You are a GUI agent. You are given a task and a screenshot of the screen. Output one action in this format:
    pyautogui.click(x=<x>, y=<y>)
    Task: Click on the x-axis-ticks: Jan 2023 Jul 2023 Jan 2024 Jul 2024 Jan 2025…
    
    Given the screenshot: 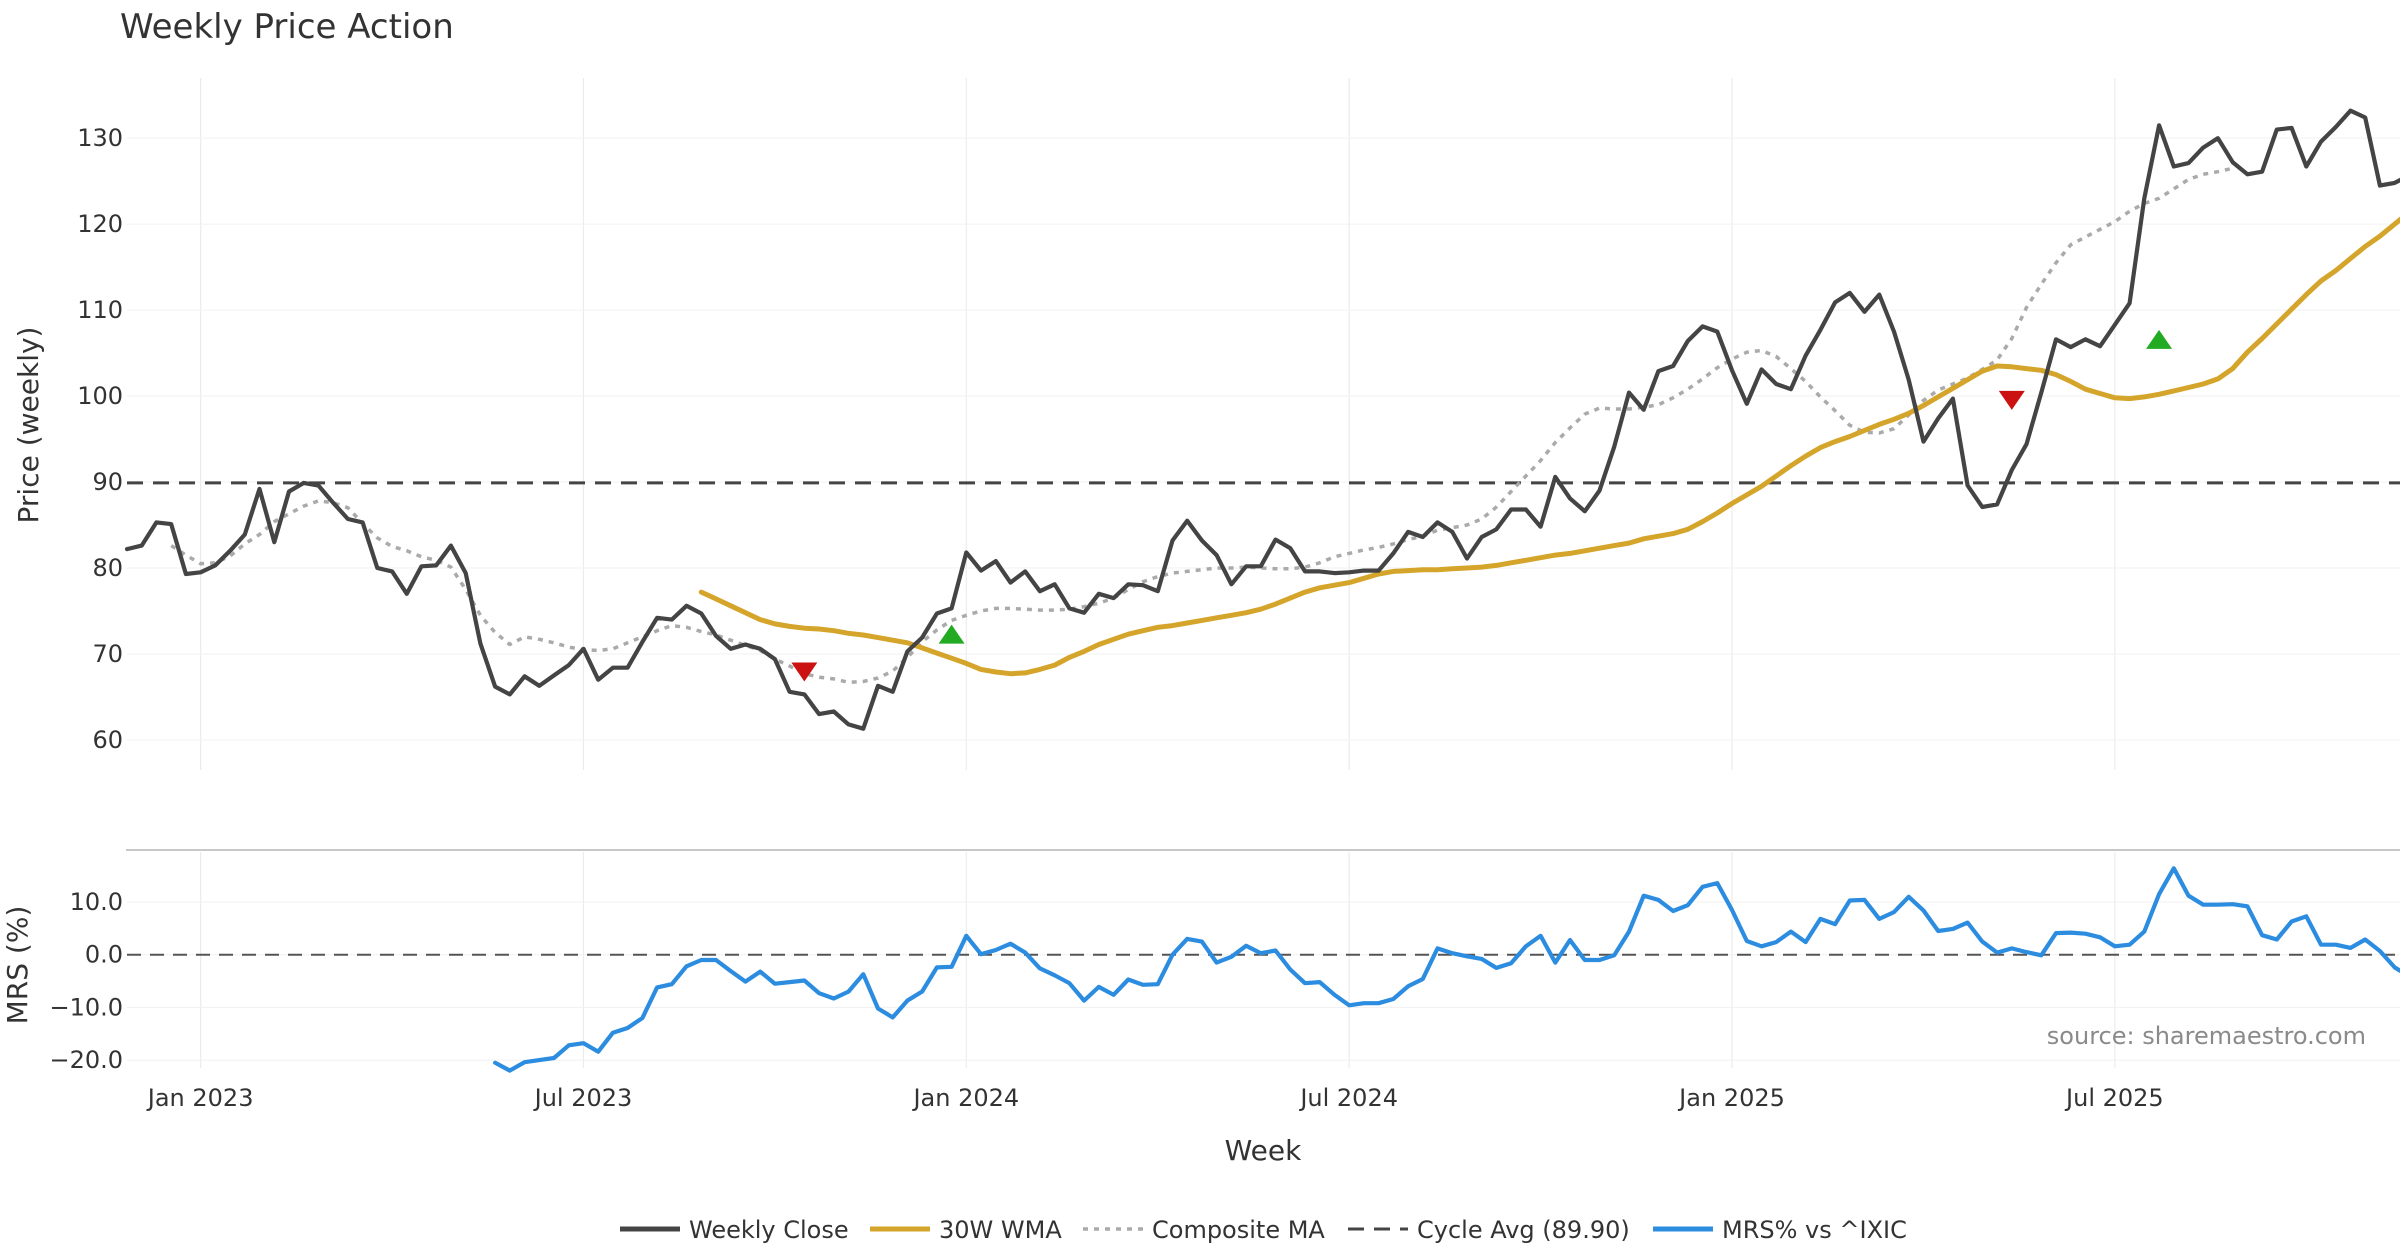 What is the action you would take?
    pyautogui.click(x=1155, y=1098)
    